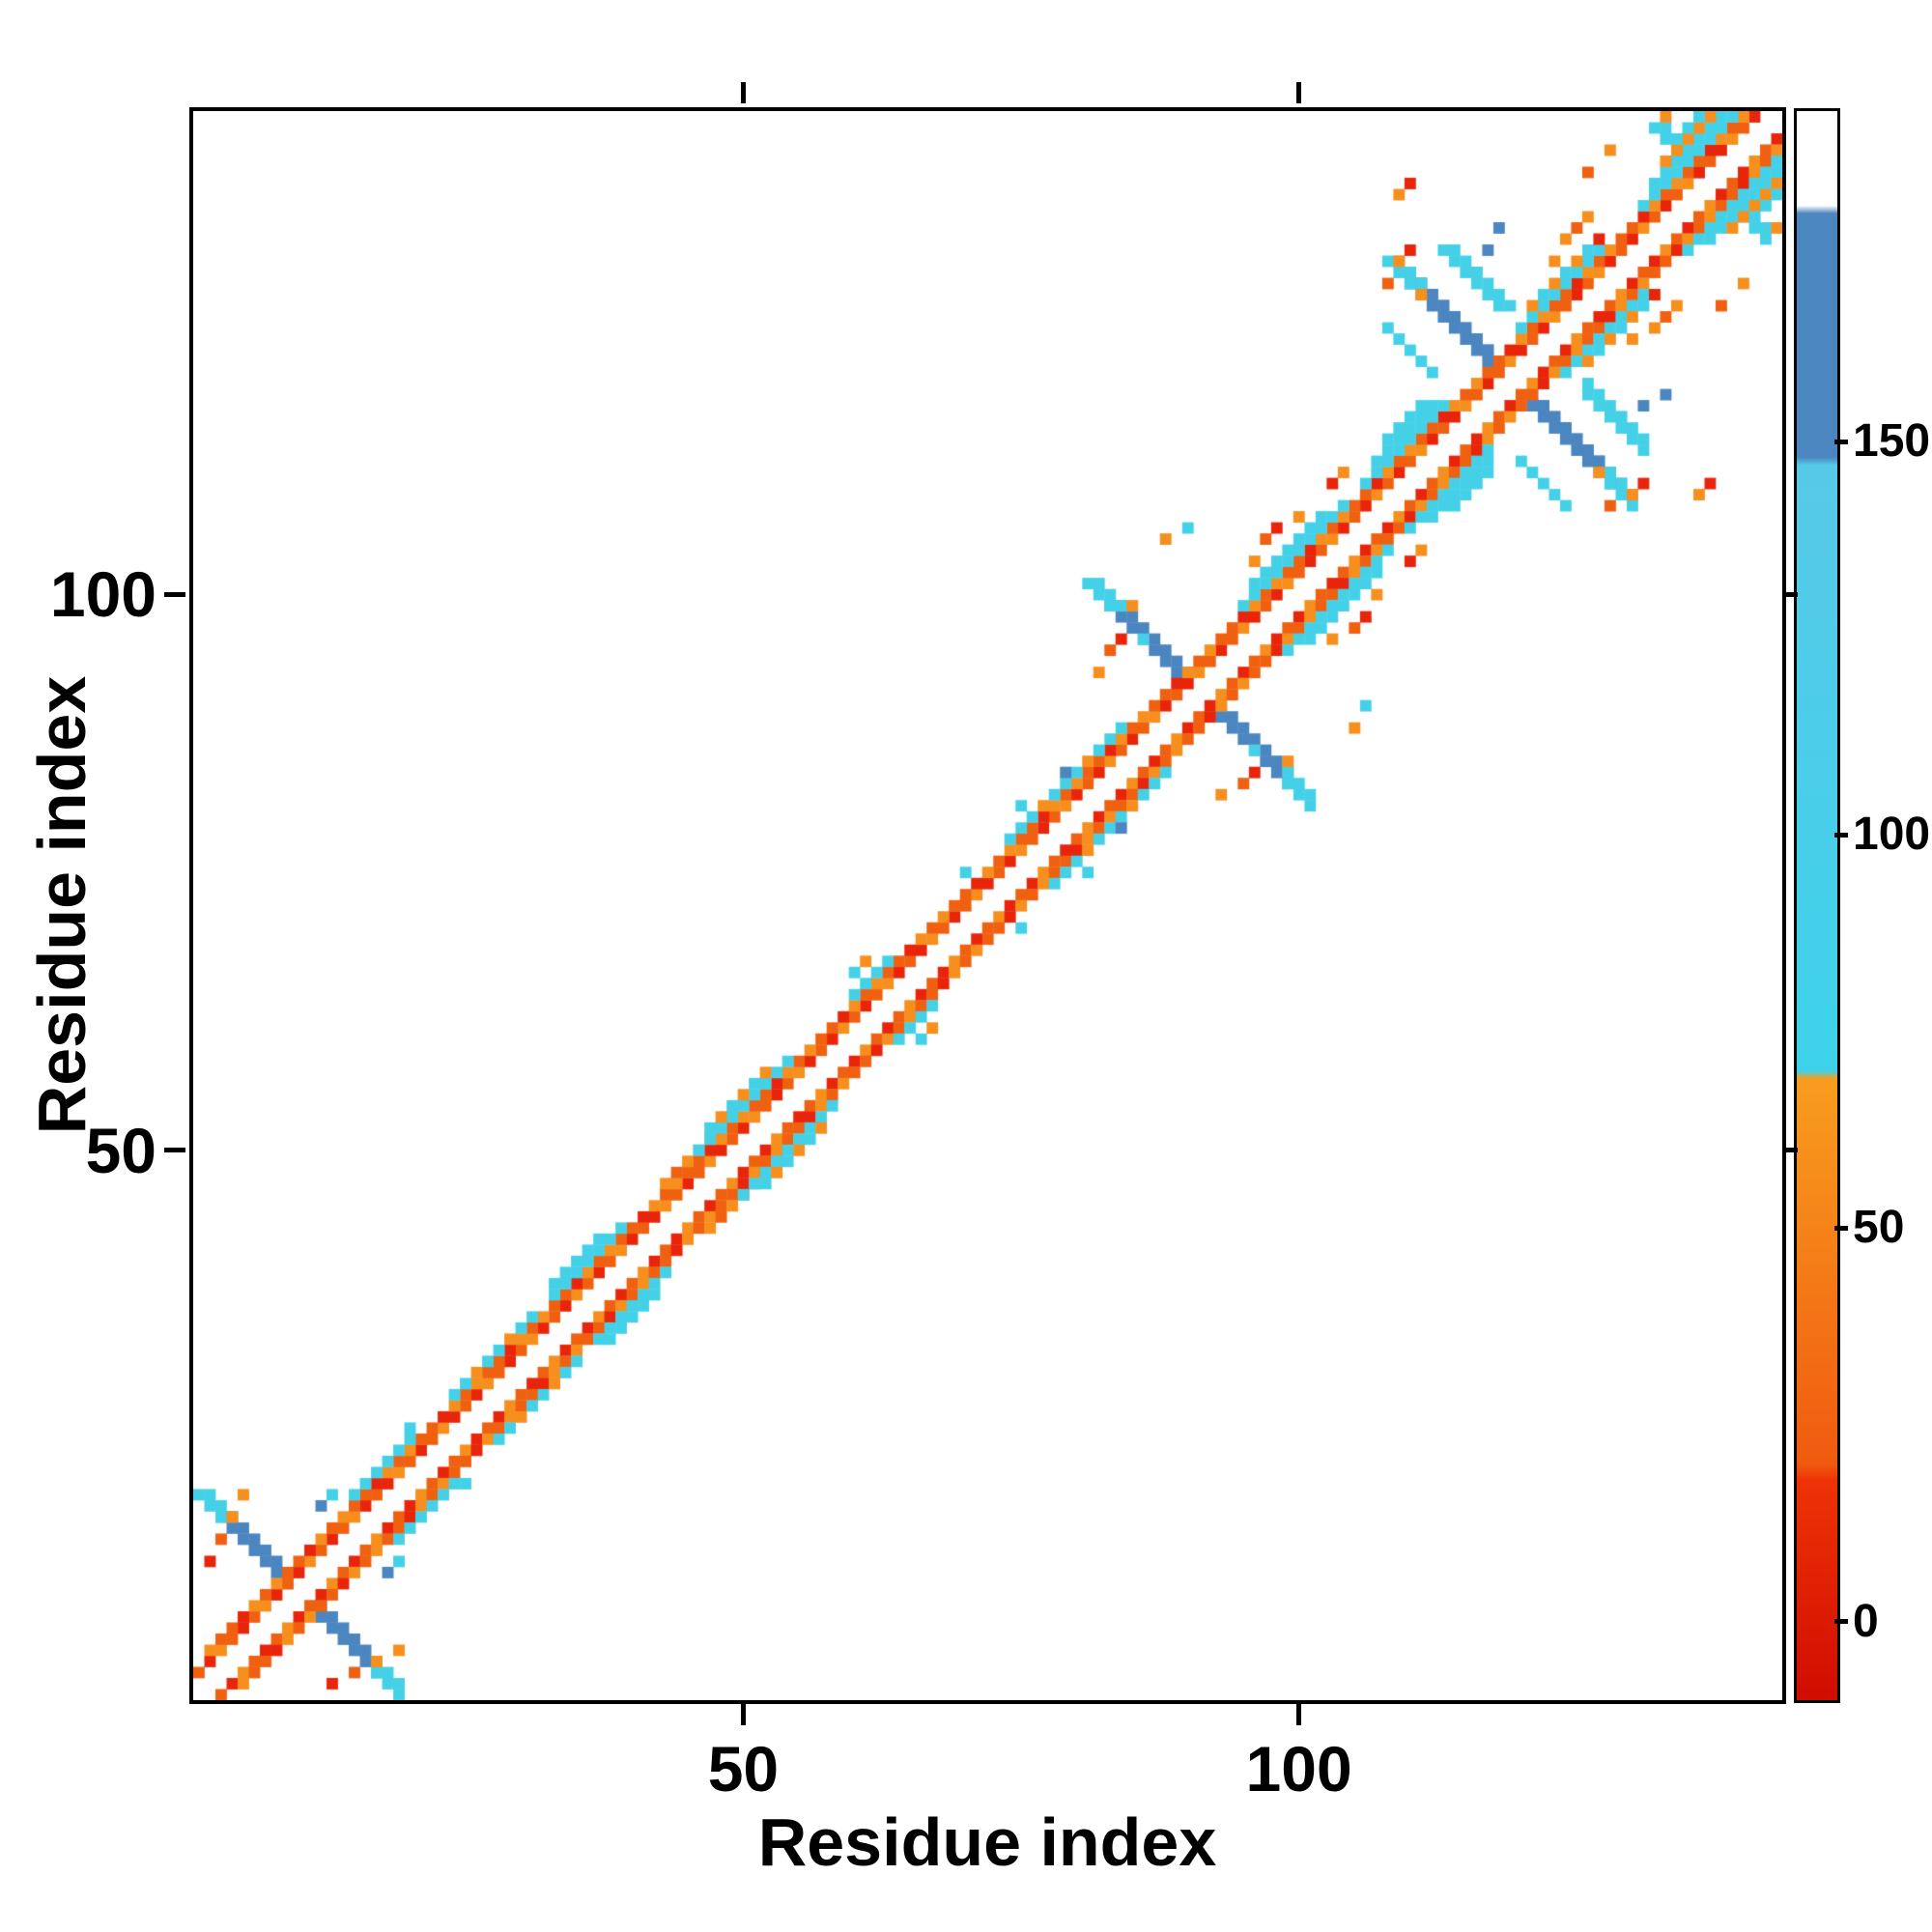  I want to click on colorbar, so click(1817, 905).